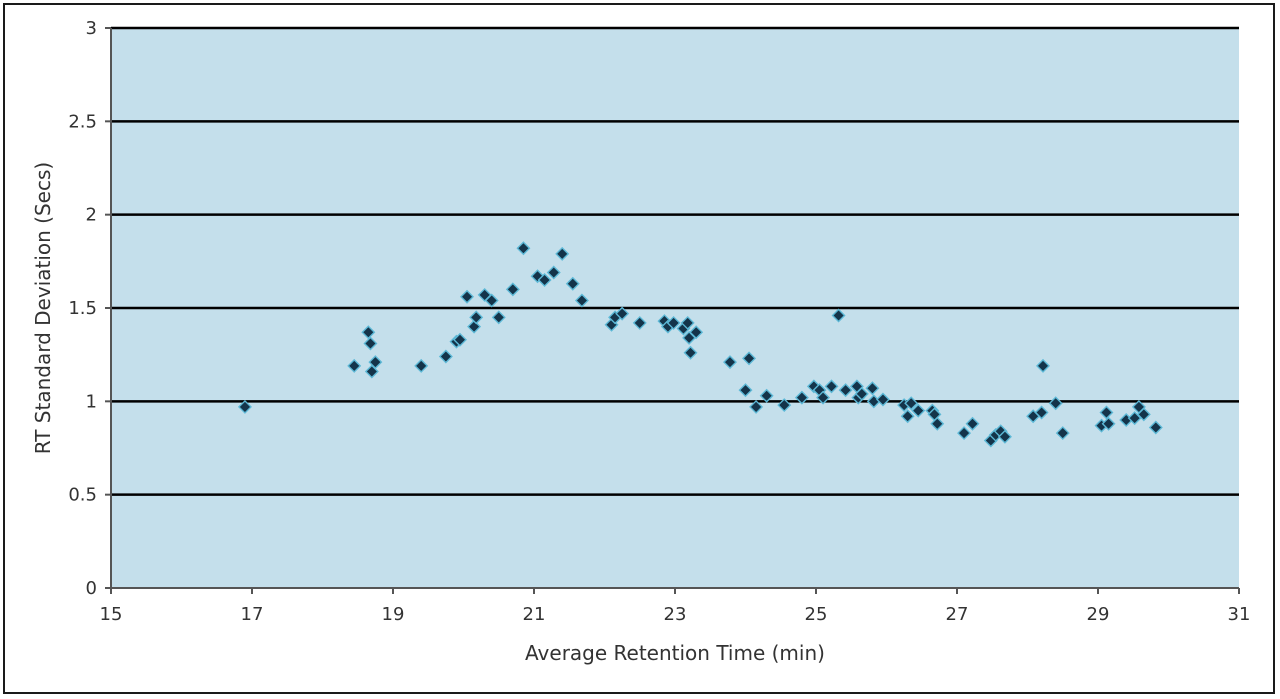 This screenshot has width=1280, height=699. What do you see at coordinates (91, 401) in the screenshot?
I see `y-tick-label: 1` at bounding box center [91, 401].